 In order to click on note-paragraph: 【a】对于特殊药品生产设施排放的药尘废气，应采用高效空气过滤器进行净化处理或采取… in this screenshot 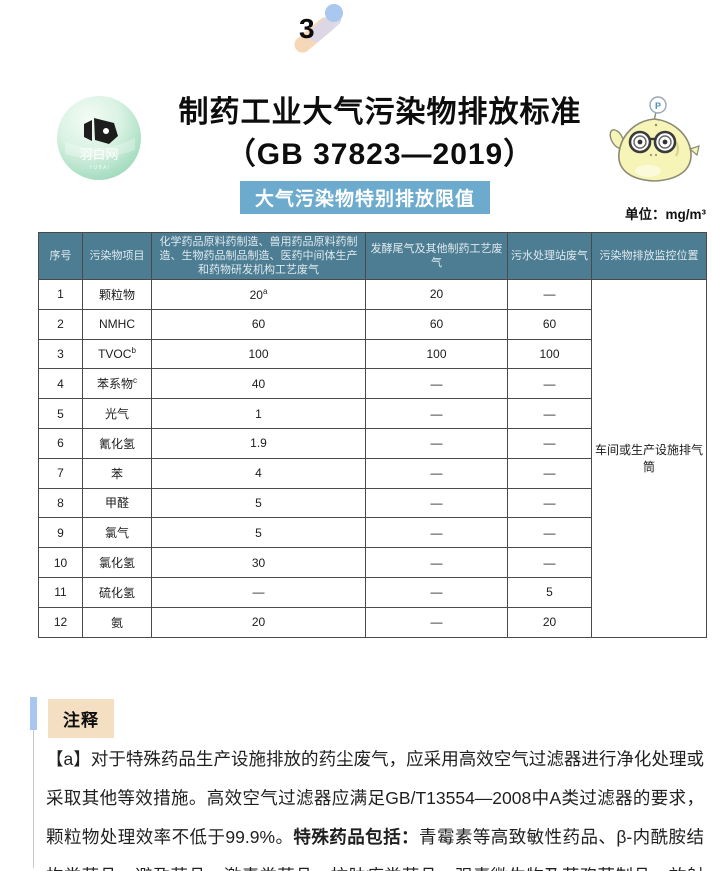, I will do `click(375, 805)`.